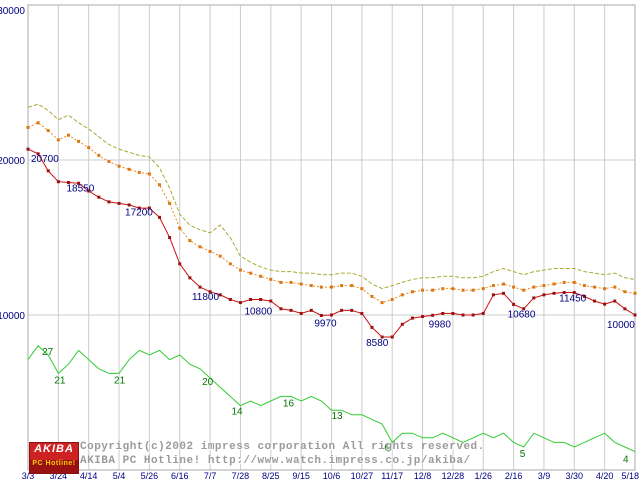  Describe the element at coordinates (338, 416) in the screenshot. I see `shop-count-label: 13` at that location.